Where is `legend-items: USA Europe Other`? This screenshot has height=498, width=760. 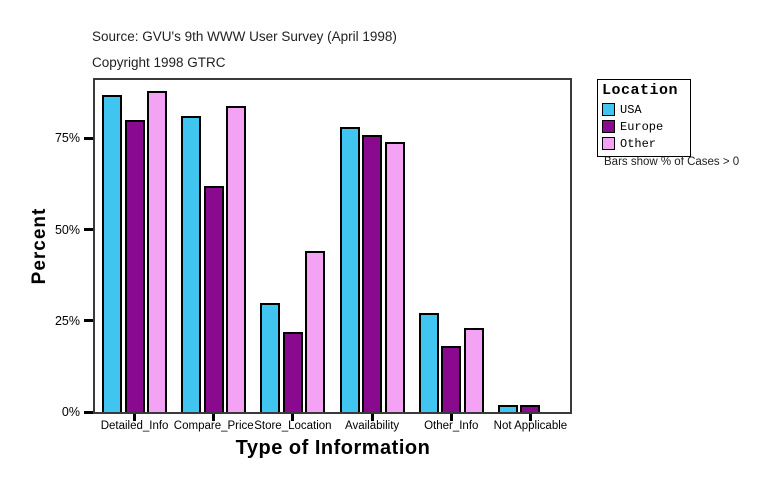 legend-items: USA Europe Other is located at coordinates (644, 126).